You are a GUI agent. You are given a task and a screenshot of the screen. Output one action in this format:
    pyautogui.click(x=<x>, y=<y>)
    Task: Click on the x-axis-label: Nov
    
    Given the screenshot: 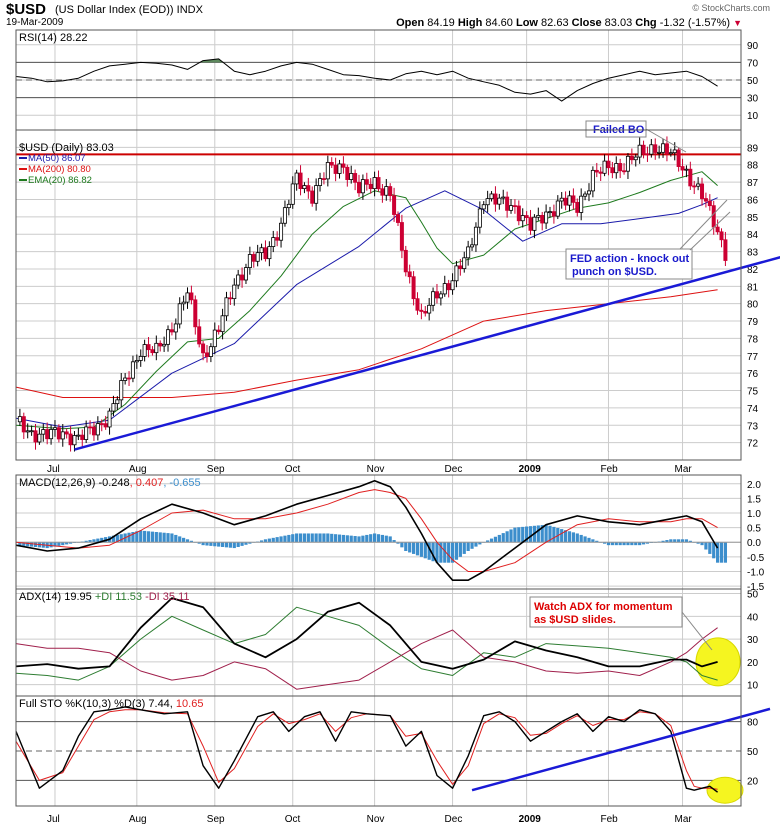 What is the action you would take?
    pyautogui.click(x=376, y=819)
    